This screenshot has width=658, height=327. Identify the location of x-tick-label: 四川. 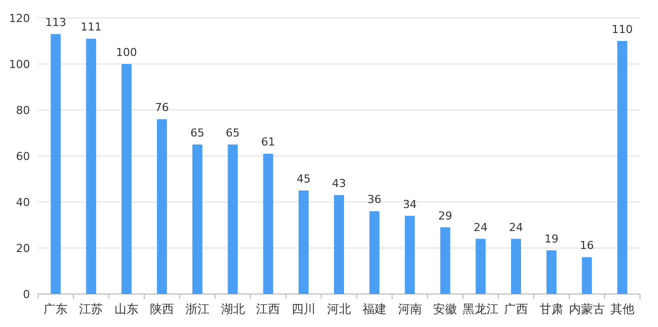
(304, 309).